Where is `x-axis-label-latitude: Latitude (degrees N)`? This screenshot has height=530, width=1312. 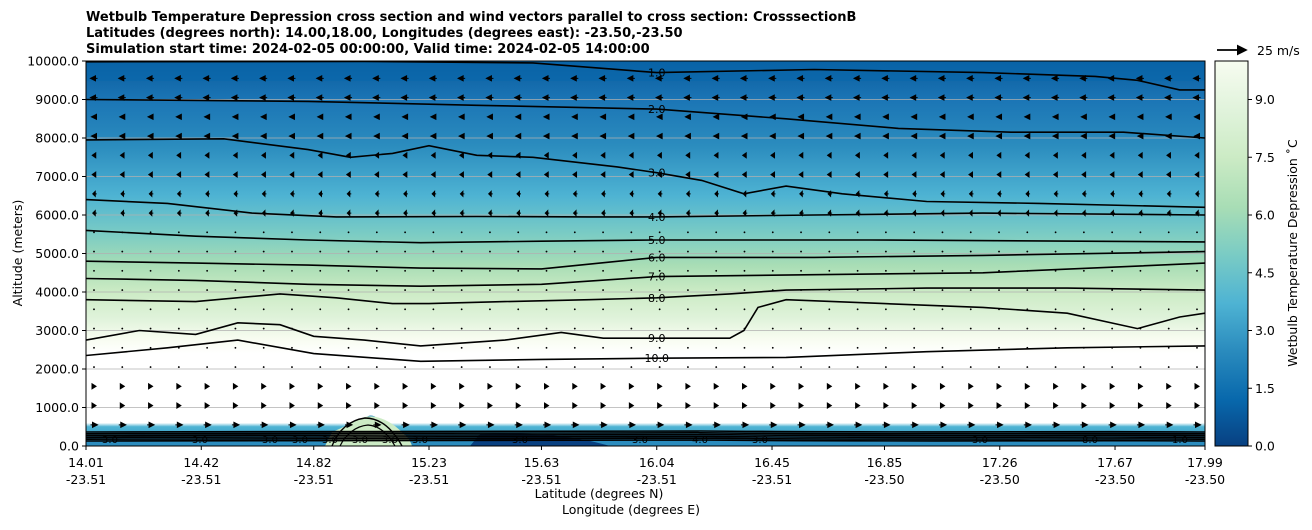 x-axis-label-latitude: Latitude (degrees N) is located at coordinates (599, 493).